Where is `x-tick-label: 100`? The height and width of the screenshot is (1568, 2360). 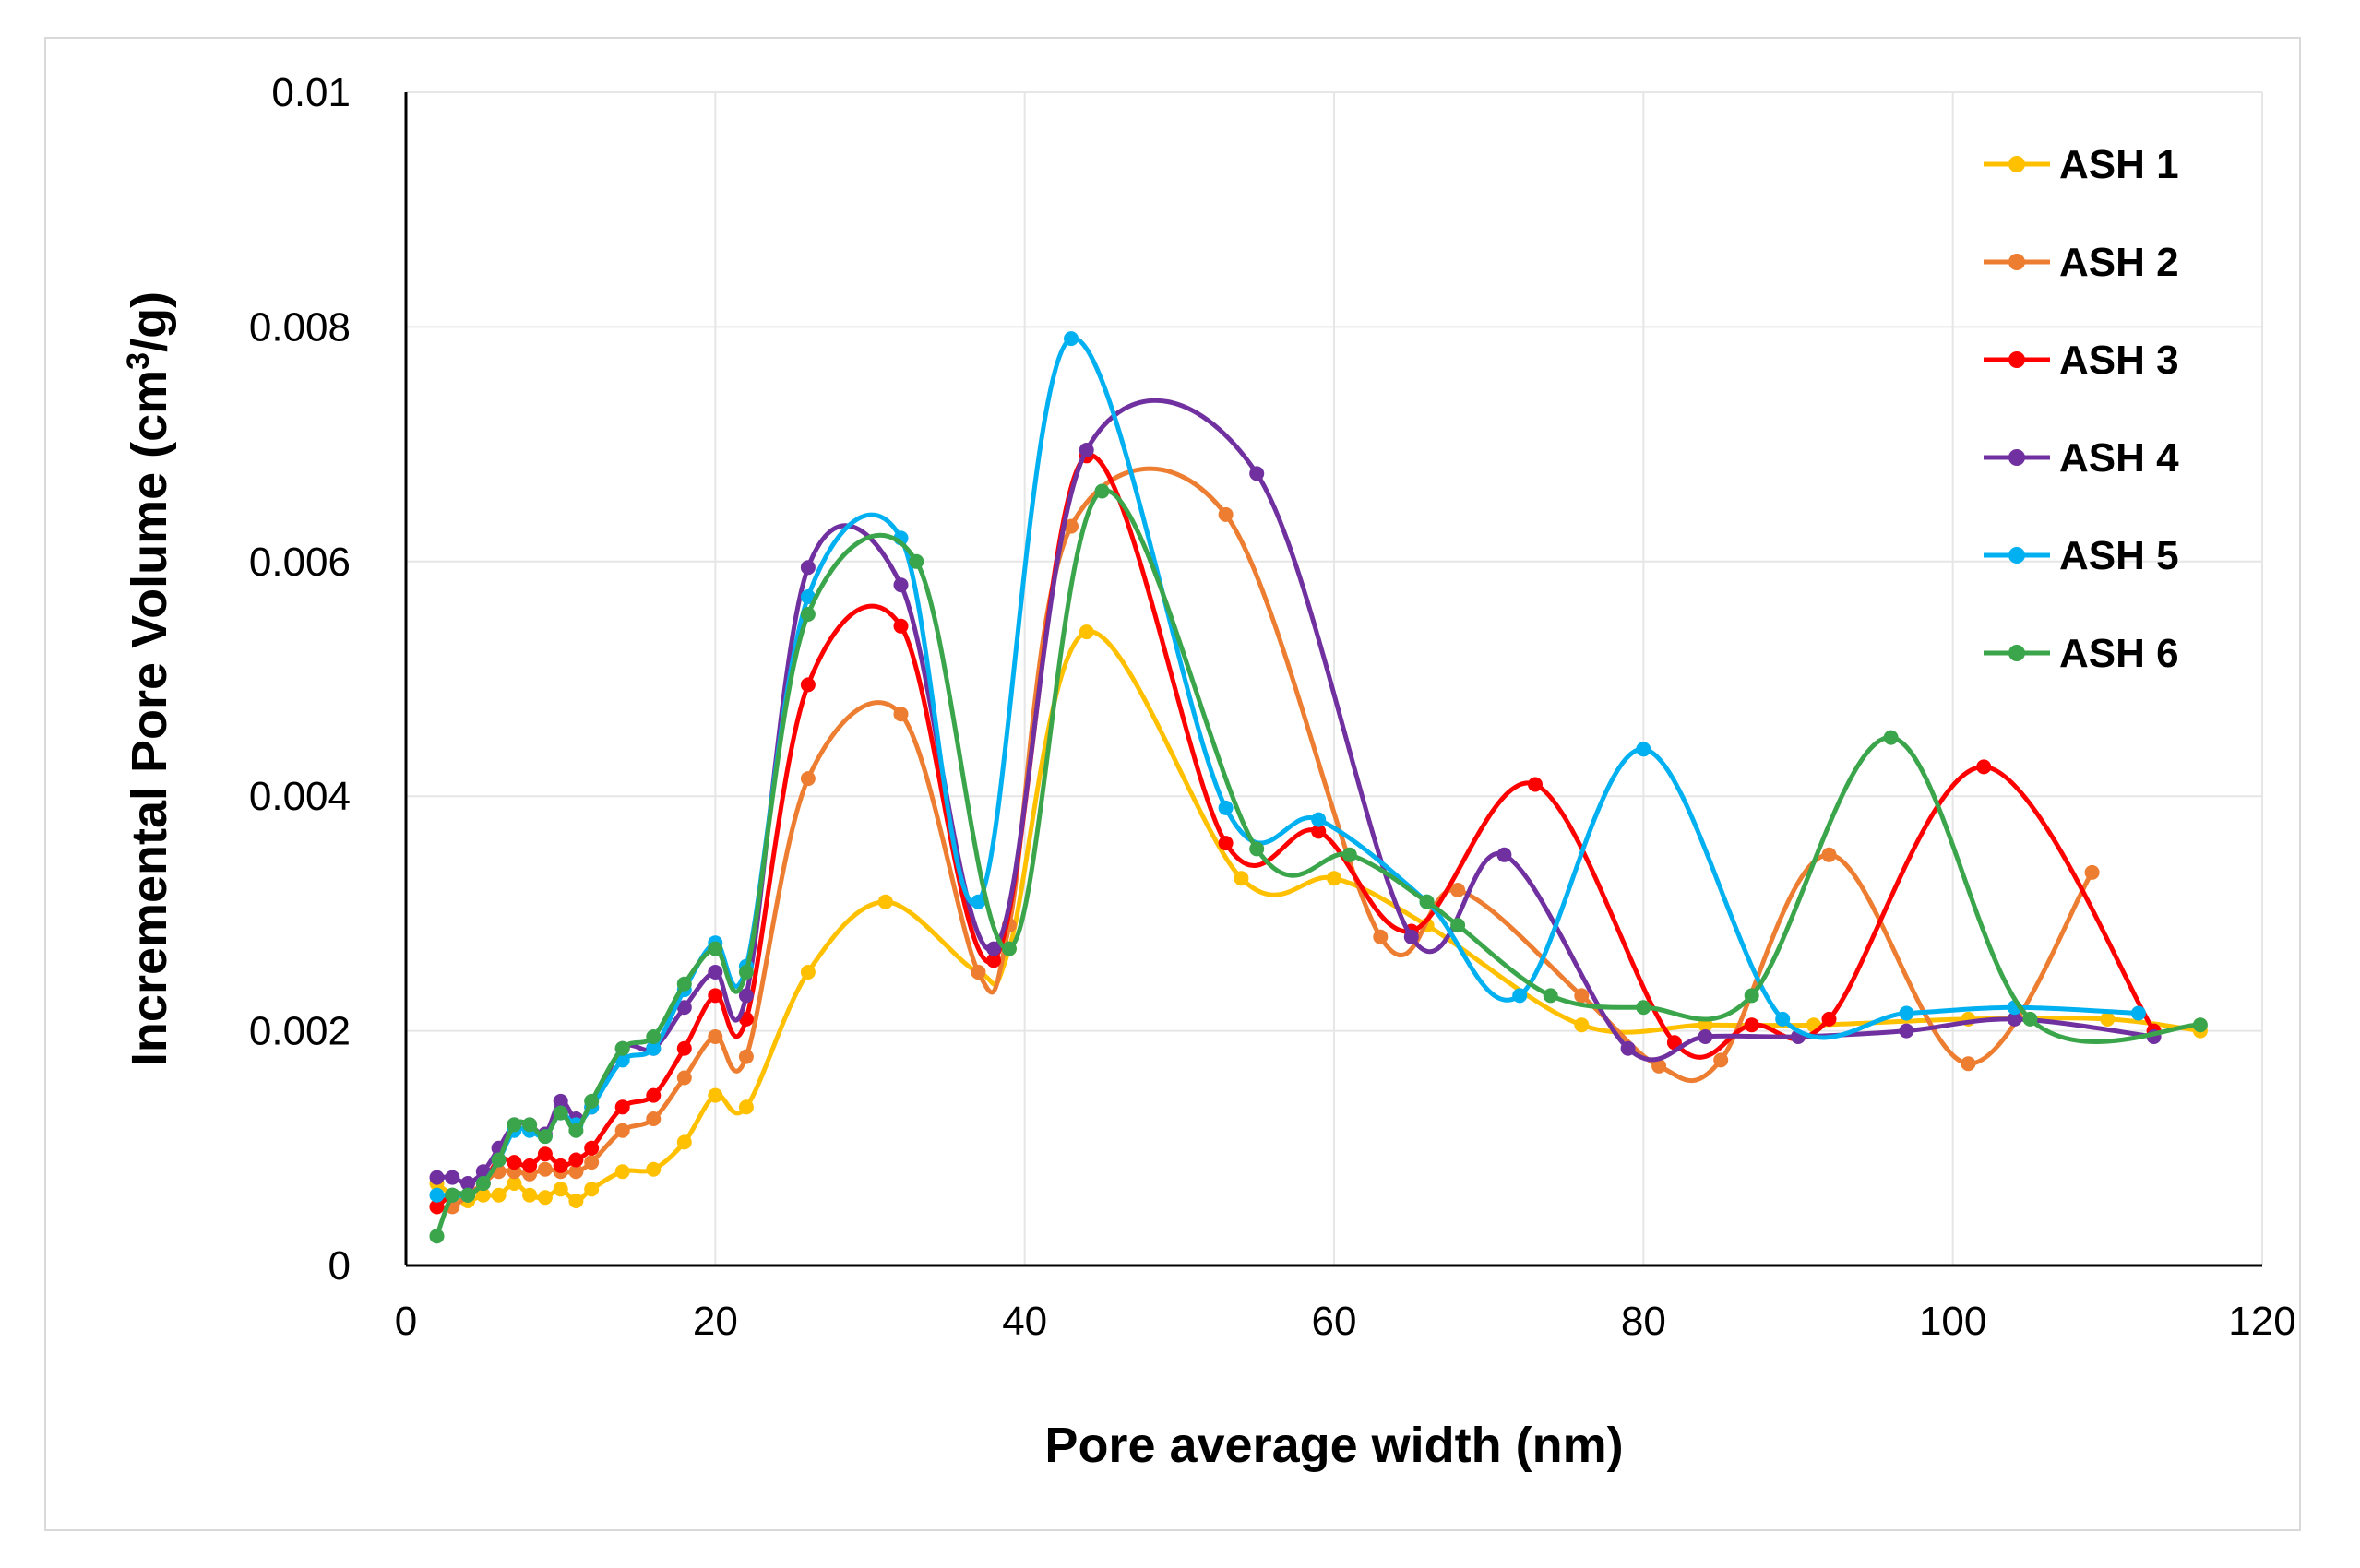 x-tick-label: 100 is located at coordinates (1952, 1321).